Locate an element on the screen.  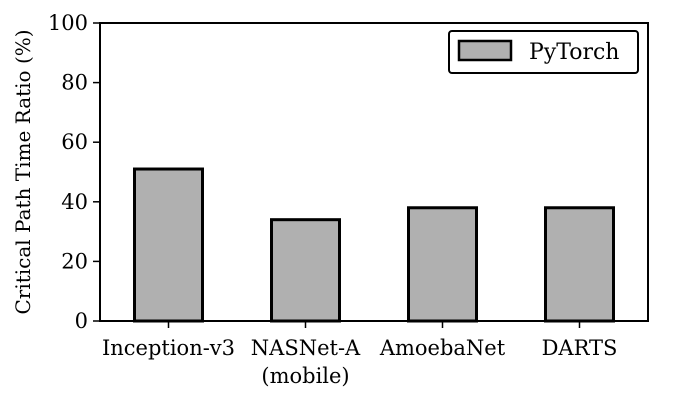
x-tick-label: NASNet-A (mobile) is located at coordinates (306, 362).